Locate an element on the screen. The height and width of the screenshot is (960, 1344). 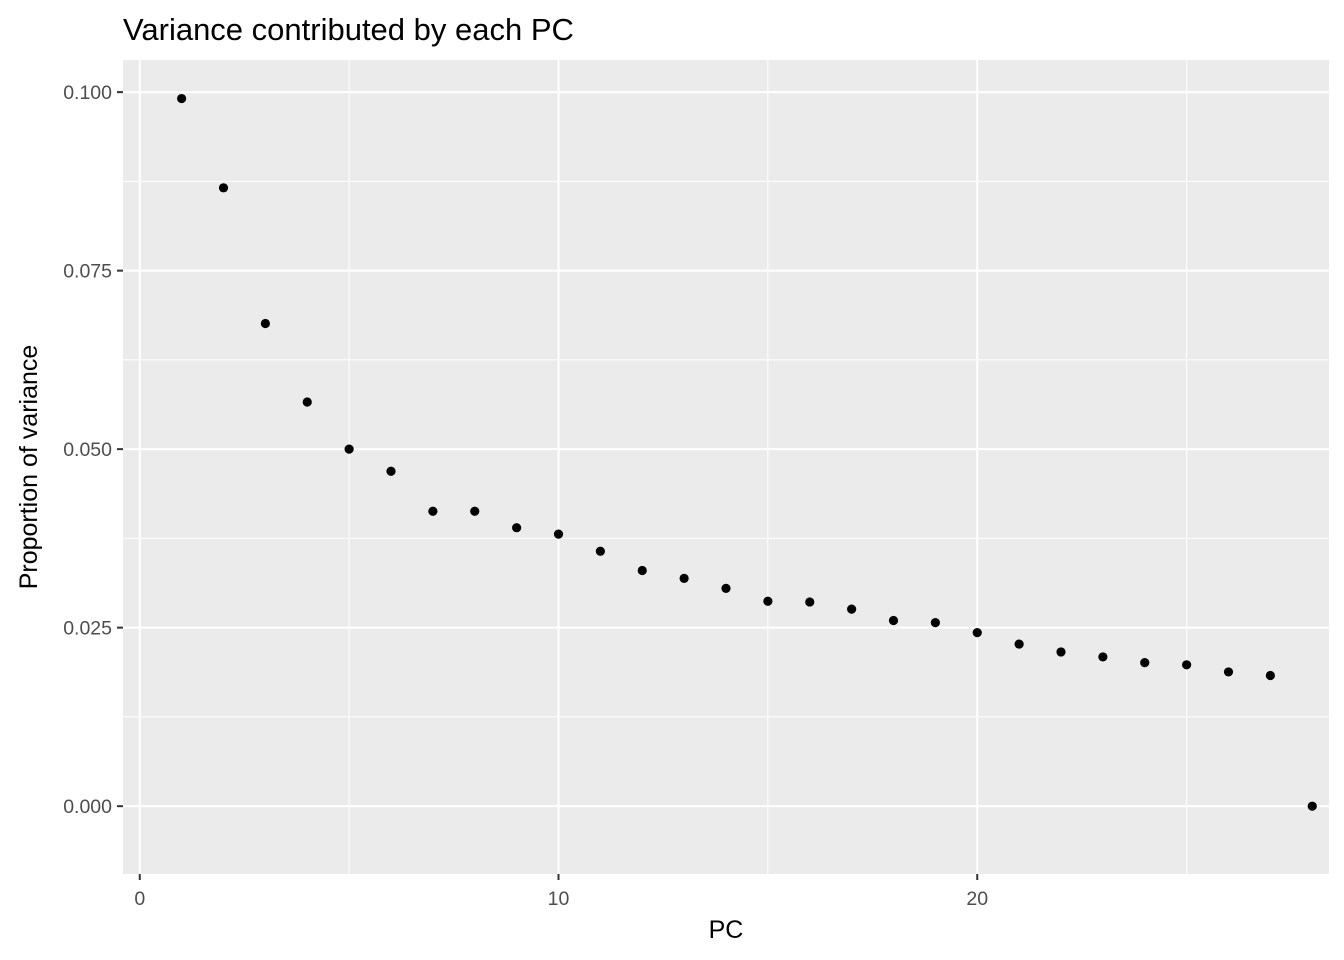
y-tick-label: 0.025 is located at coordinates (87, 629).